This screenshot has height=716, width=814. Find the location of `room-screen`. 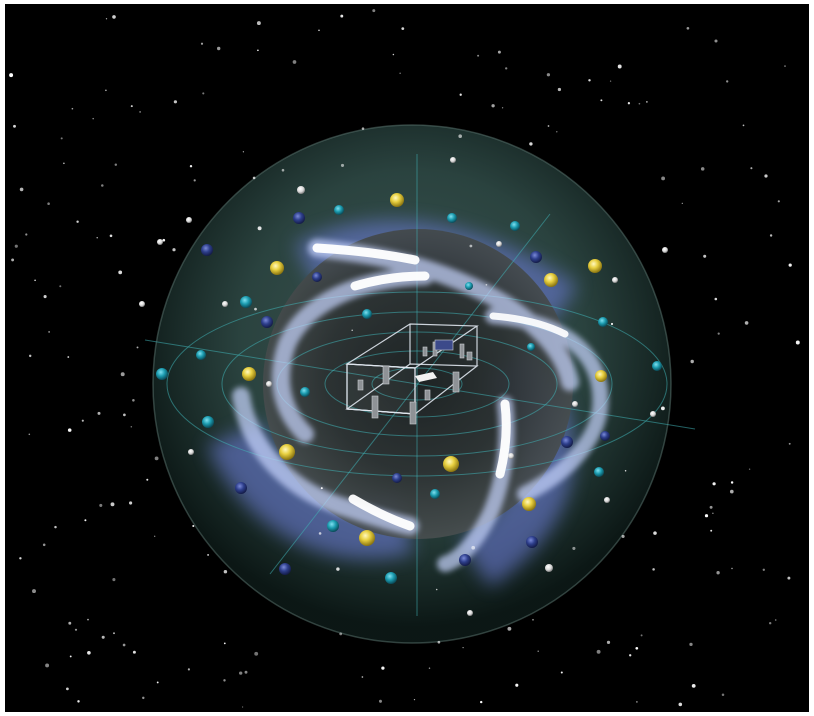

room-screen is located at coordinates (444, 345).